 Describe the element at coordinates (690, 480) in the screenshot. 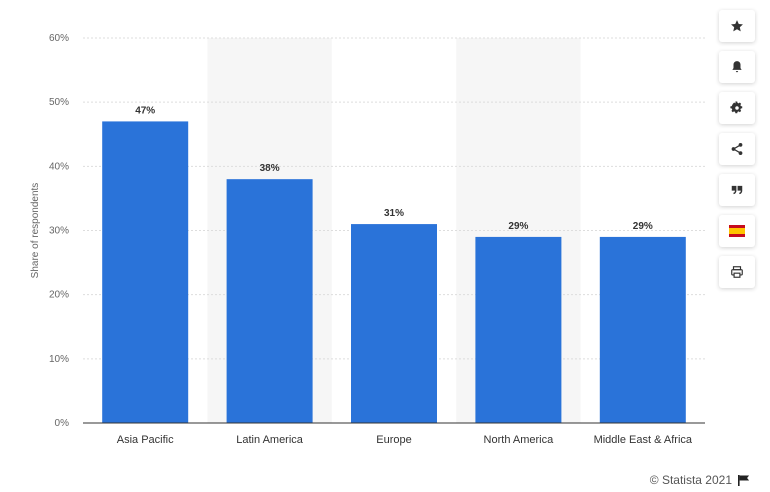

I see `credit-text: © Statista 2021` at that location.